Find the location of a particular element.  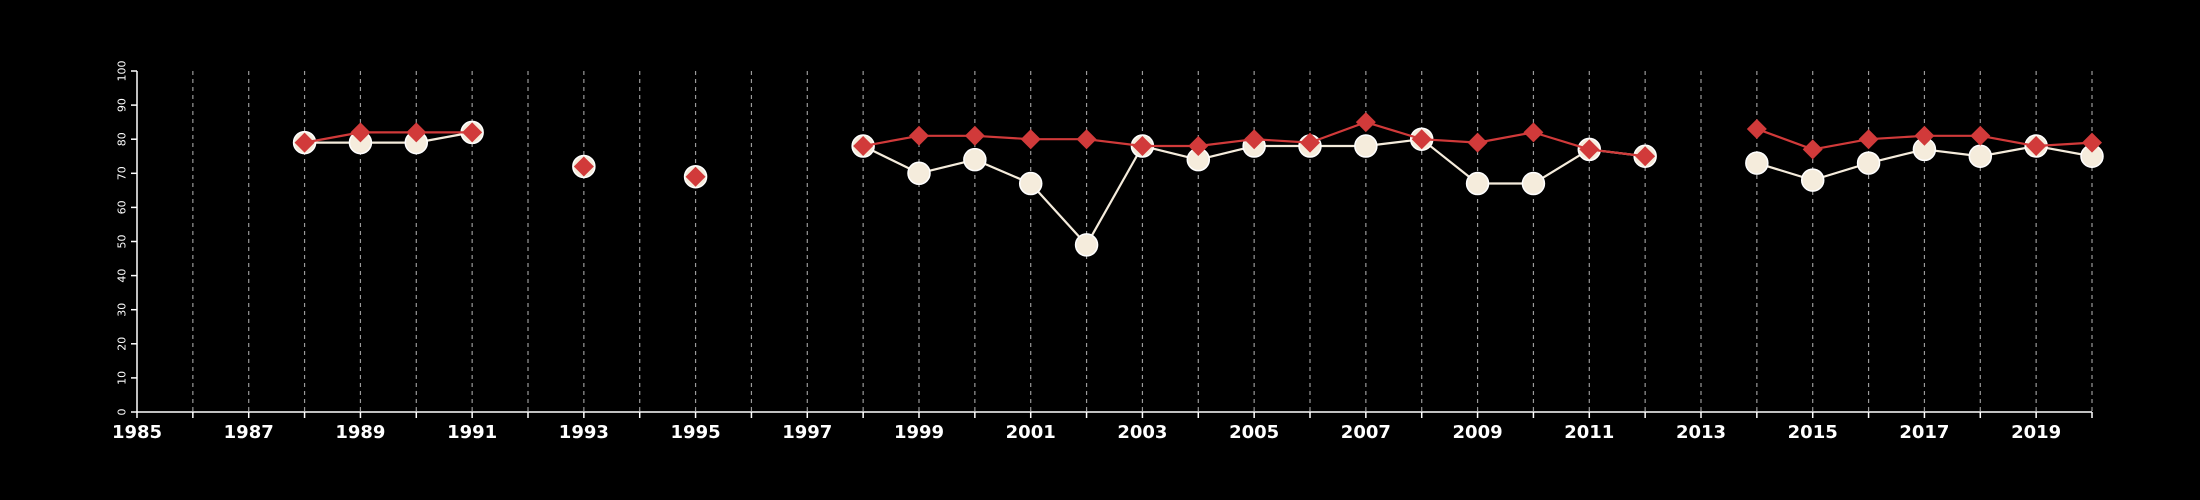

y-tick-label: 40 is located at coordinates (122, 276).